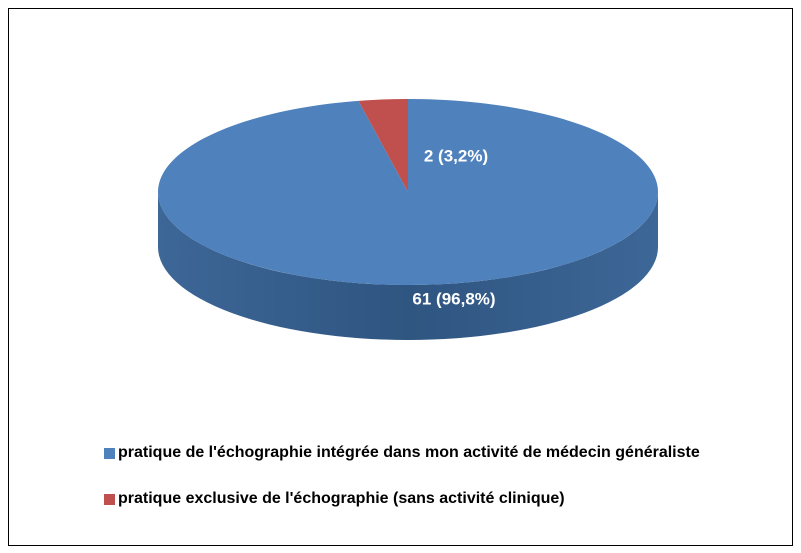 This screenshot has height=553, width=801. Describe the element at coordinates (453, 298) in the screenshot. I see `data-label: 61 (96,8%)` at that location.